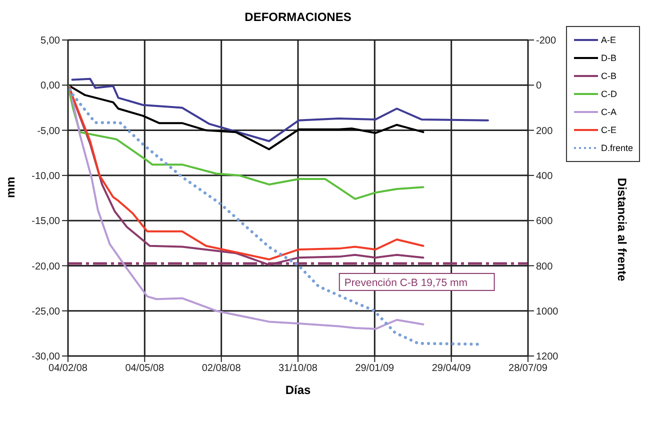  What do you see at coordinates (48, 131) in the screenshot?
I see `y-tick-label: -5,00` at bounding box center [48, 131].